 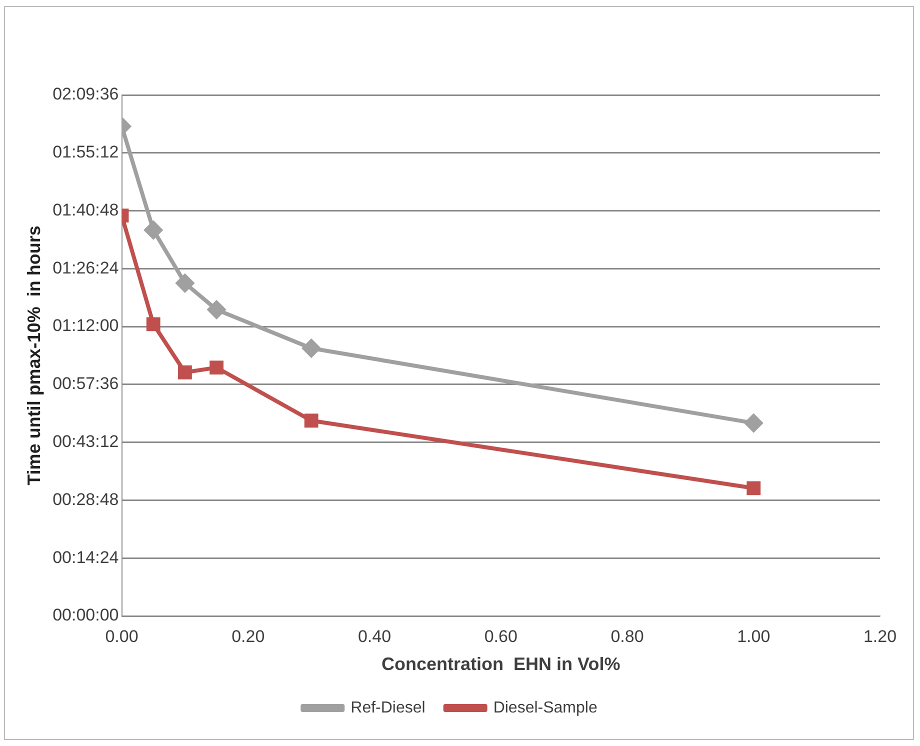 What do you see at coordinates (545, 707) in the screenshot?
I see `legend-label: Diesel-Sample` at bounding box center [545, 707].